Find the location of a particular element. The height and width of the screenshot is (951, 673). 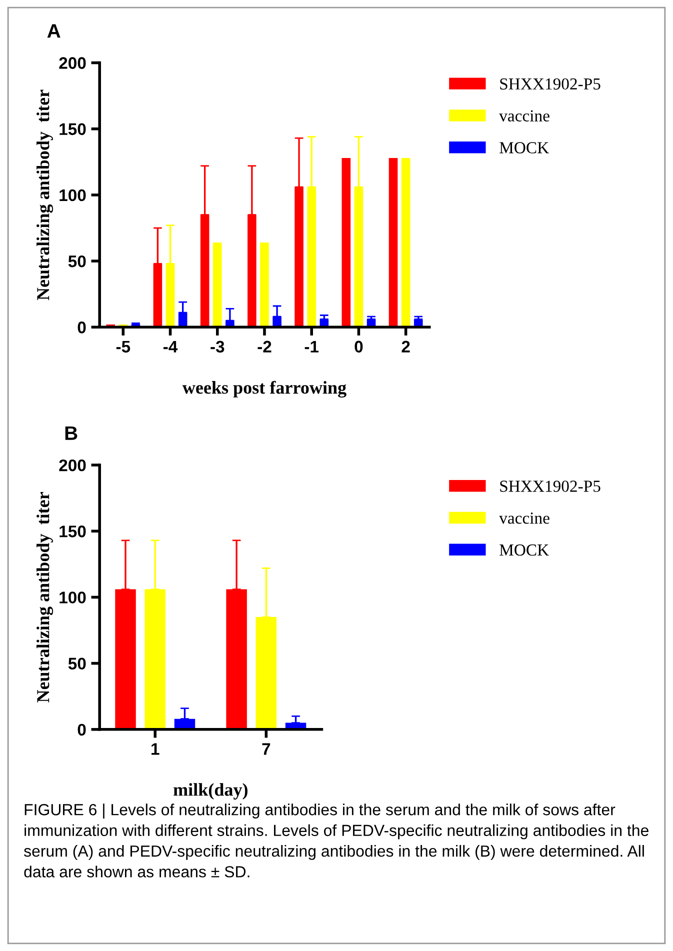

x-tick-label: -1 is located at coordinates (311, 346).